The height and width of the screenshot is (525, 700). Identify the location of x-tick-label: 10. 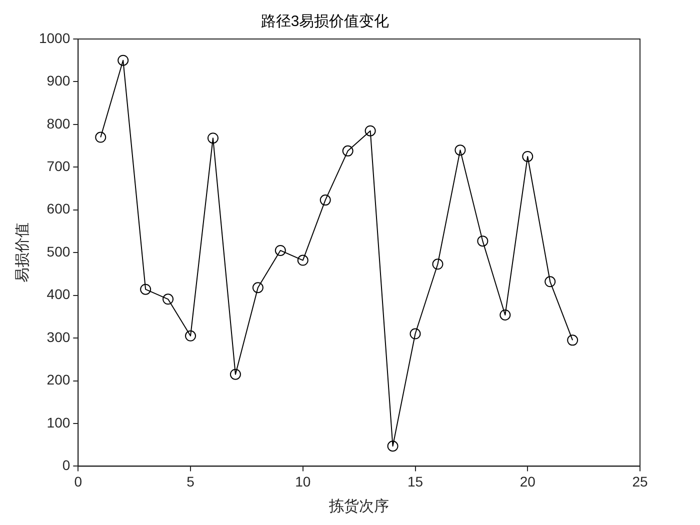
(303, 481).